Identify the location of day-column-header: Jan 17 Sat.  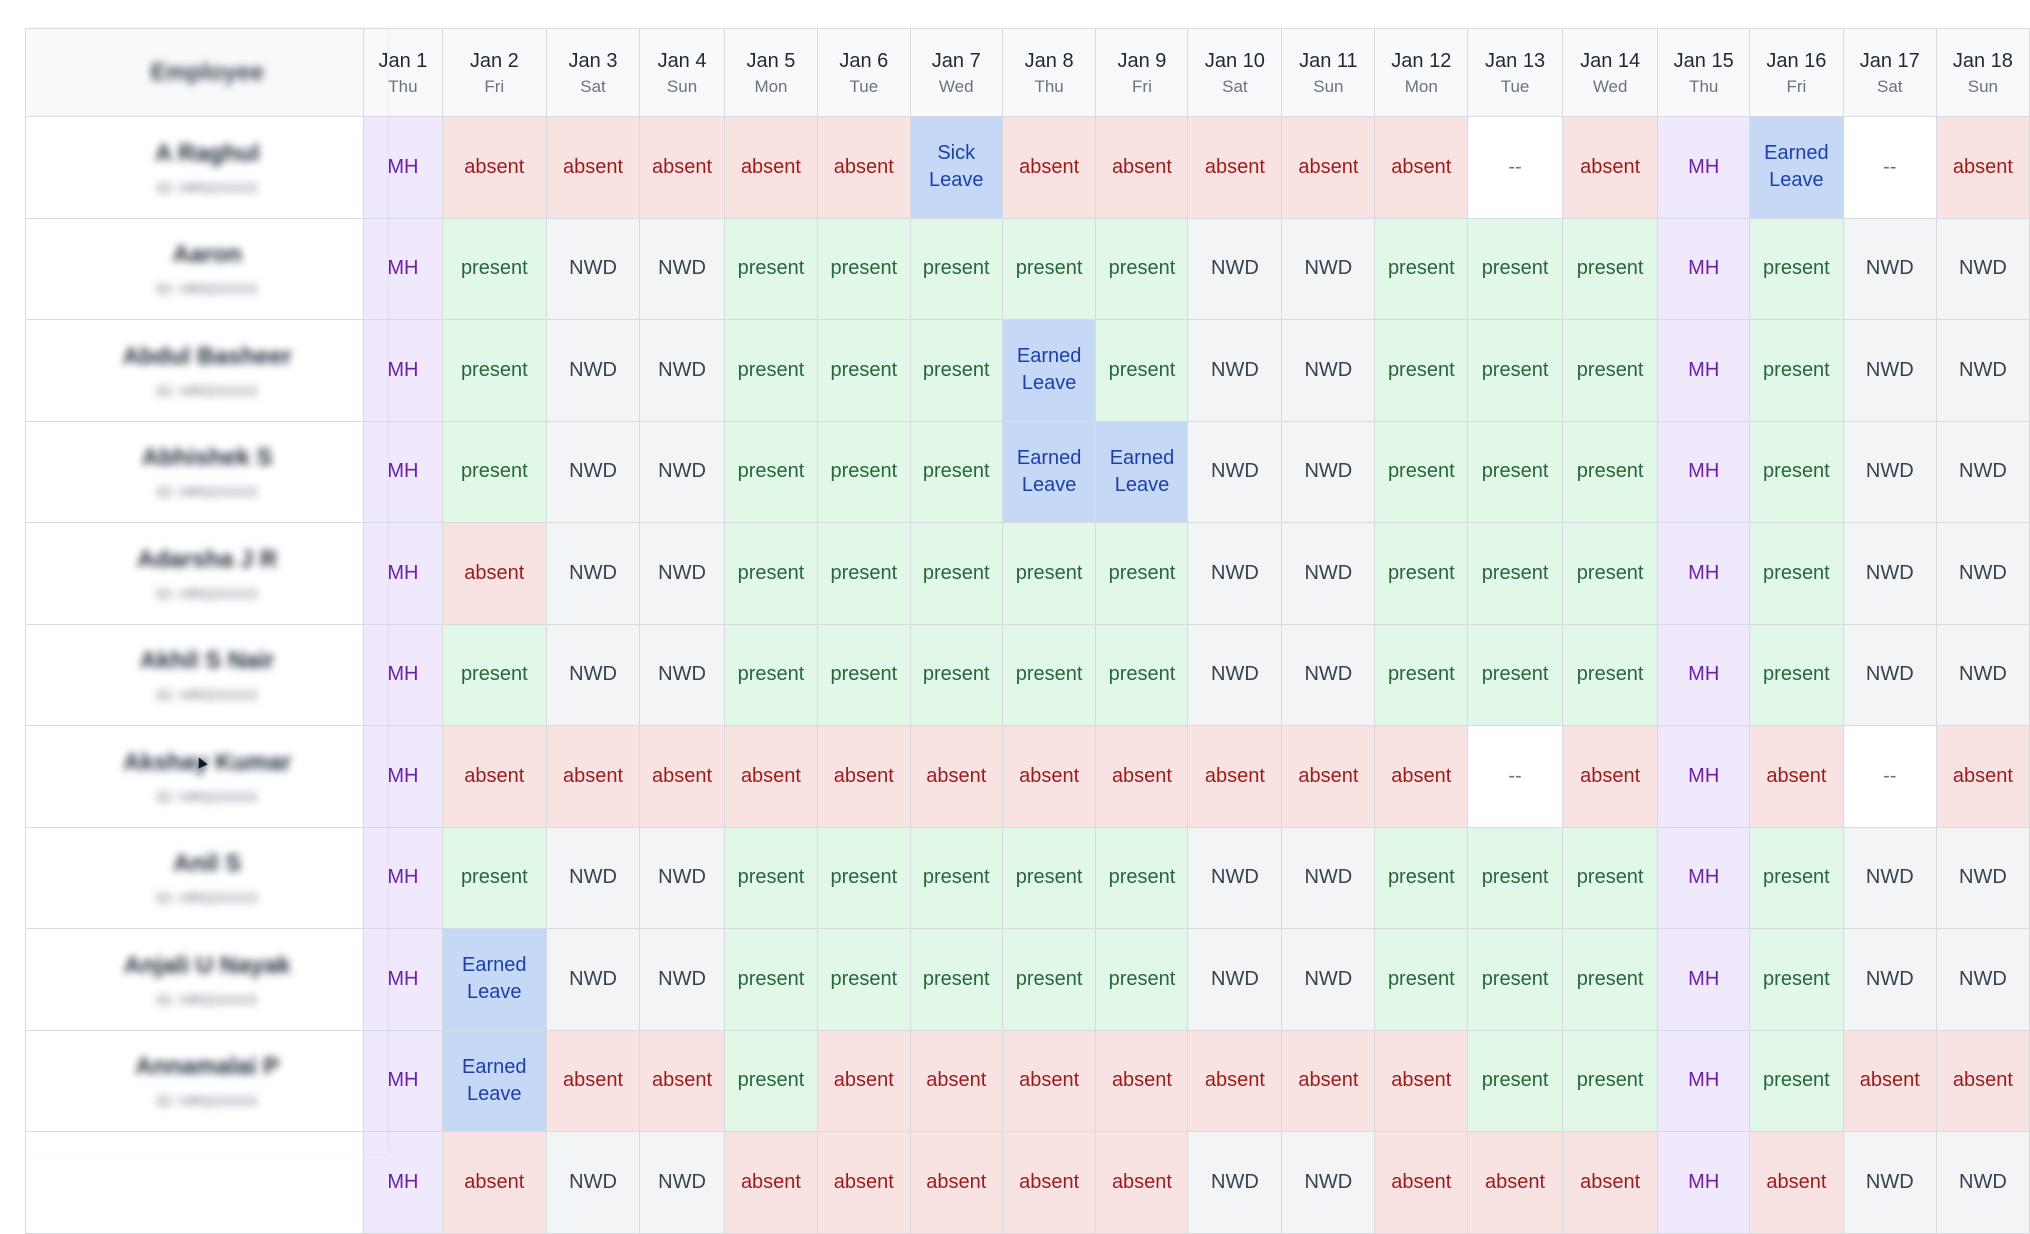
(1889, 72).